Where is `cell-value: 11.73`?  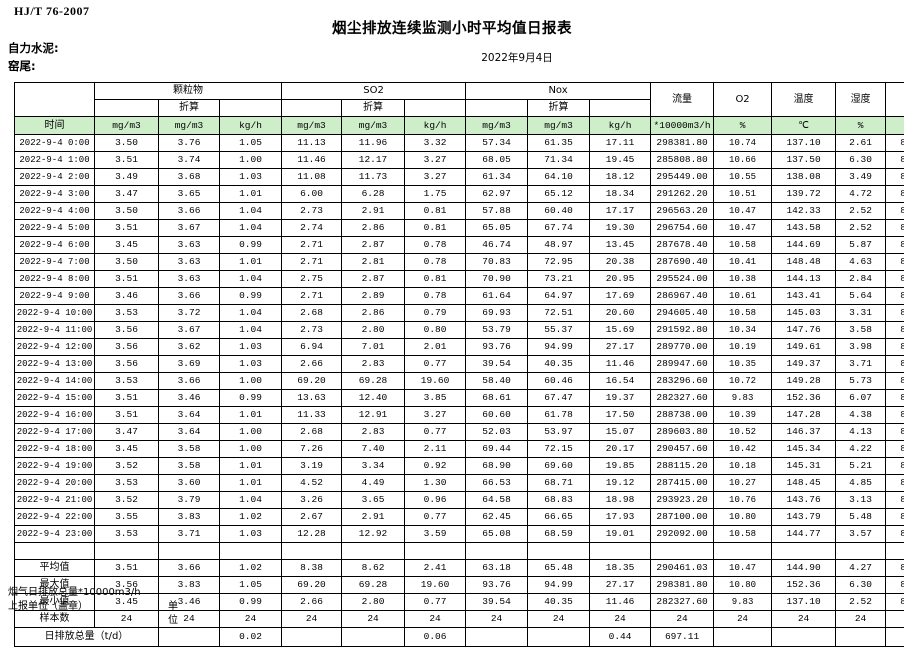
cell-value: 11.73 is located at coordinates (373, 177).